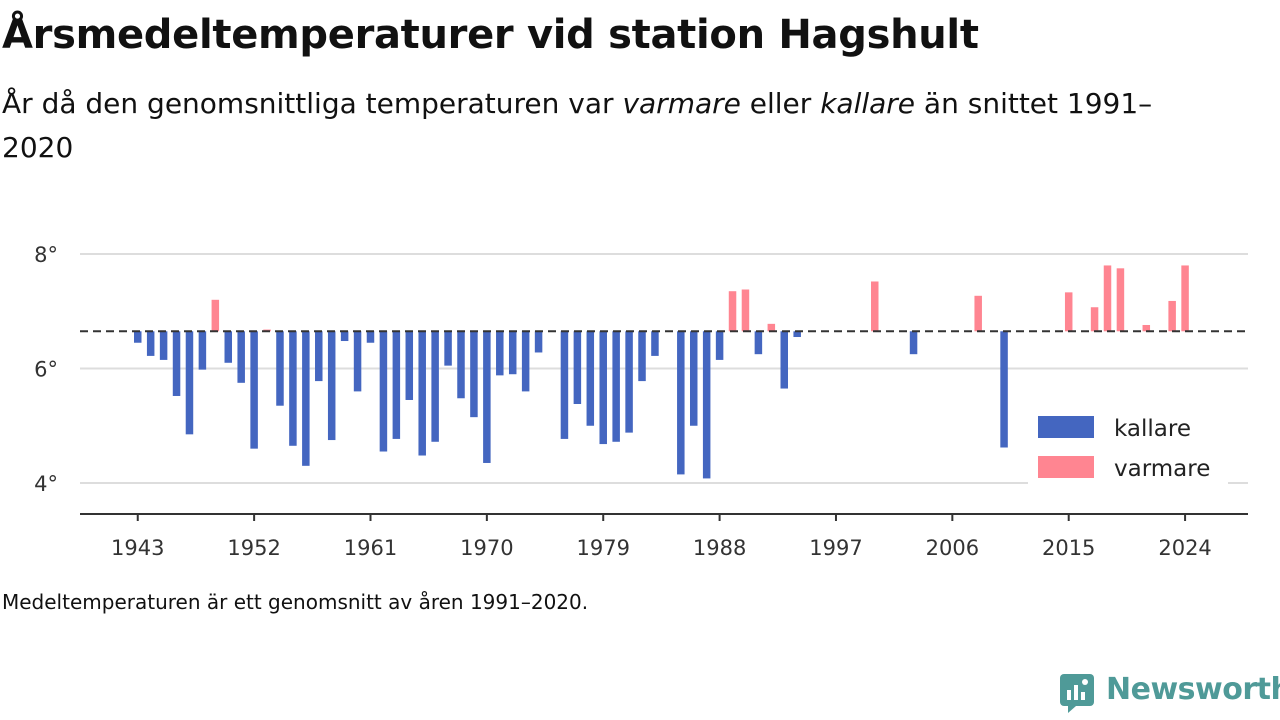 The image size is (1280, 720). What do you see at coordinates (189, 383) in the screenshot?
I see `bar-colder-1947` at bounding box center [189, 383].